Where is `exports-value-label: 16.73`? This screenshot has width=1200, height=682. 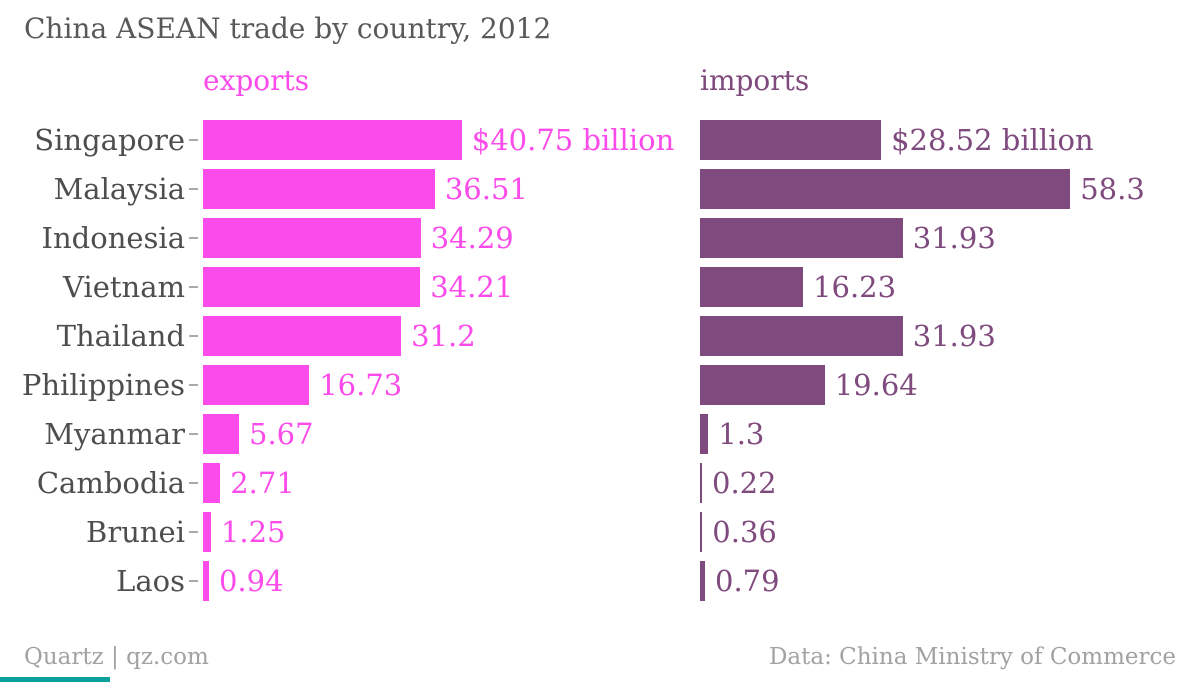 exports-value-label: 16.73 is located at coordinates (361, 385).